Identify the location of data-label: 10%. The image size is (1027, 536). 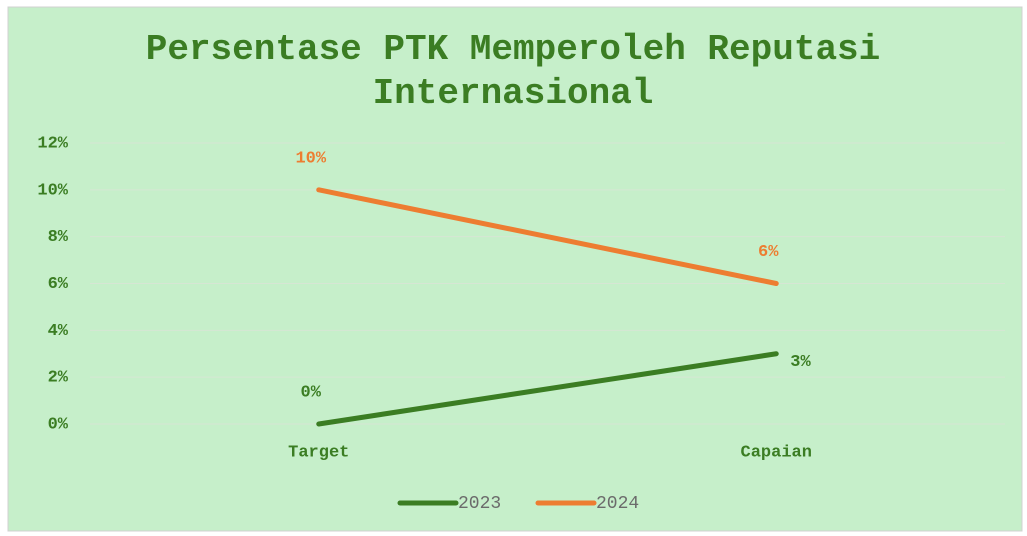
(310, 158).